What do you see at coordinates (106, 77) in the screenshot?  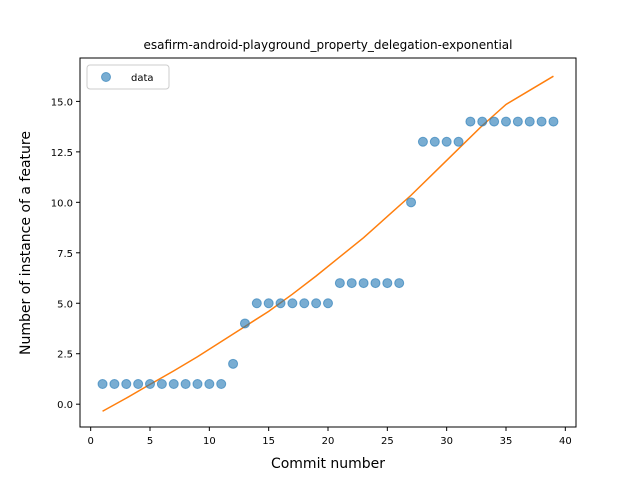 I see `legend-marker` at bounding box center [106, 77].